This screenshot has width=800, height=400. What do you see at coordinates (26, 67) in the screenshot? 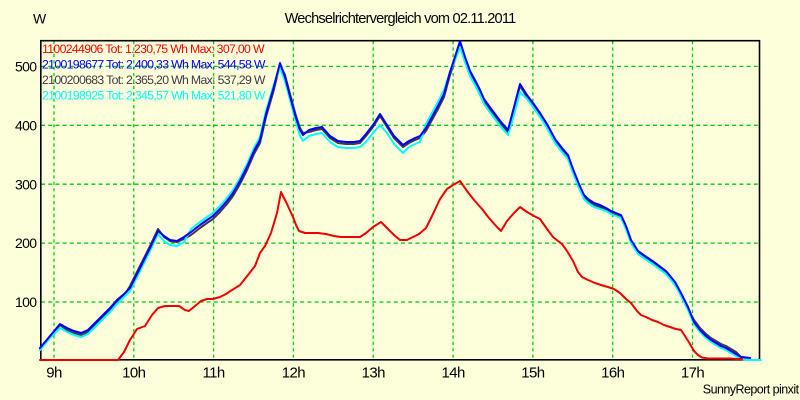
I see `svg-text: 500` at bounding box center [26, 67].